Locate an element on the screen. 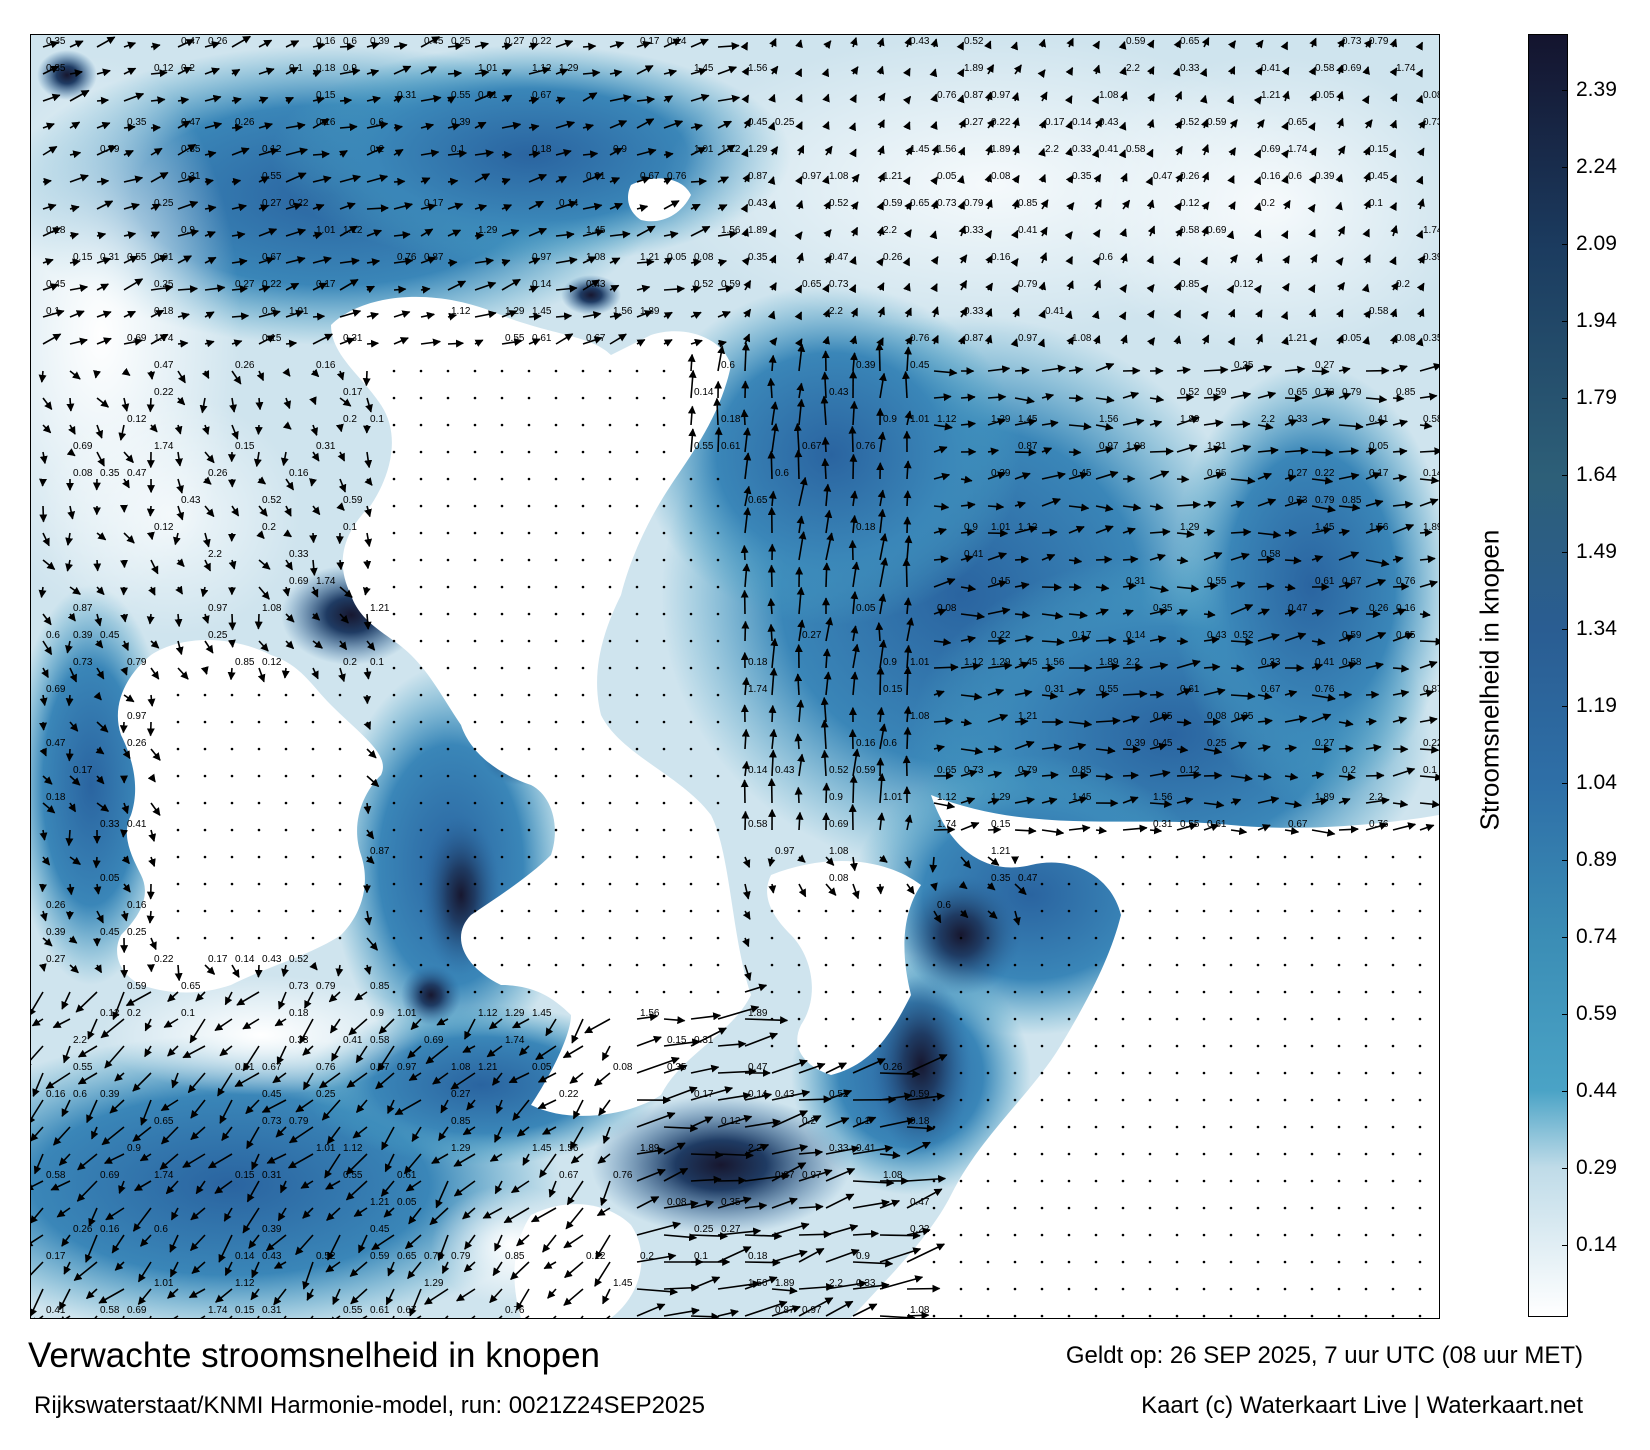 This screenshot has width=1650, height=1450. speed-label: 0.58 is located at coordinates (1431, 419).